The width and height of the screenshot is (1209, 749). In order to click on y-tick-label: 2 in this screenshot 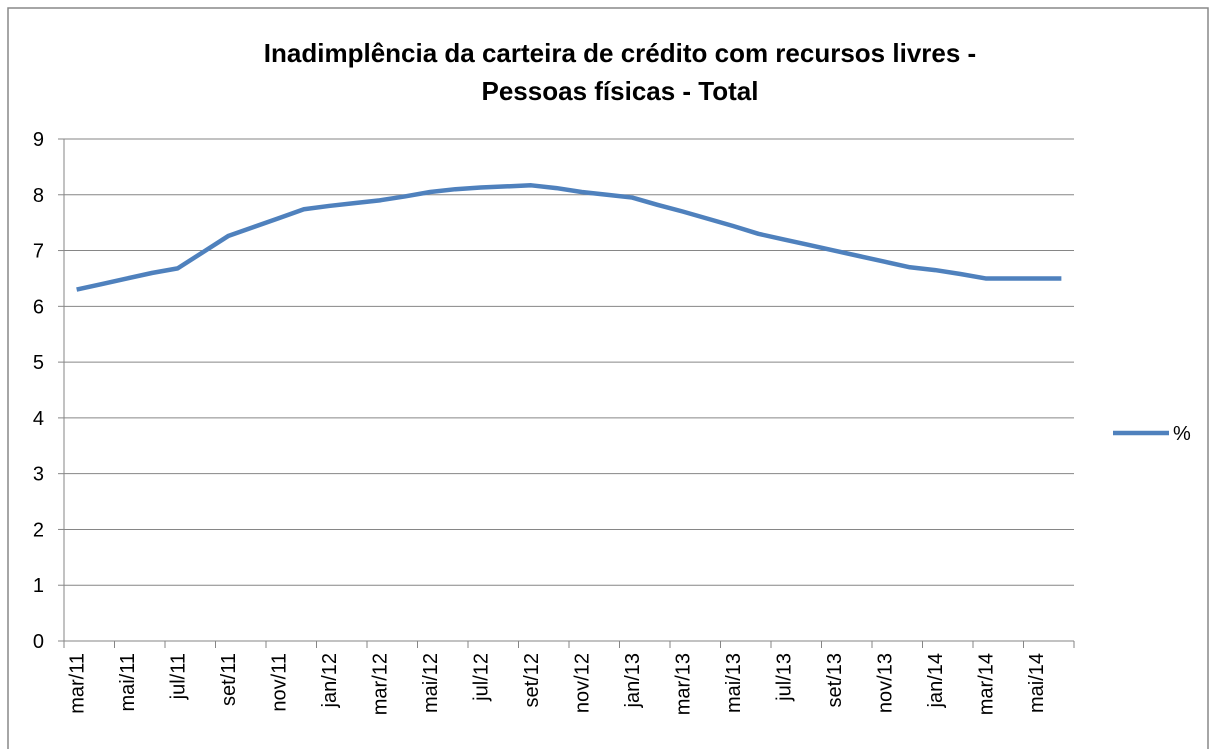, I will do `click(38, 530)`.